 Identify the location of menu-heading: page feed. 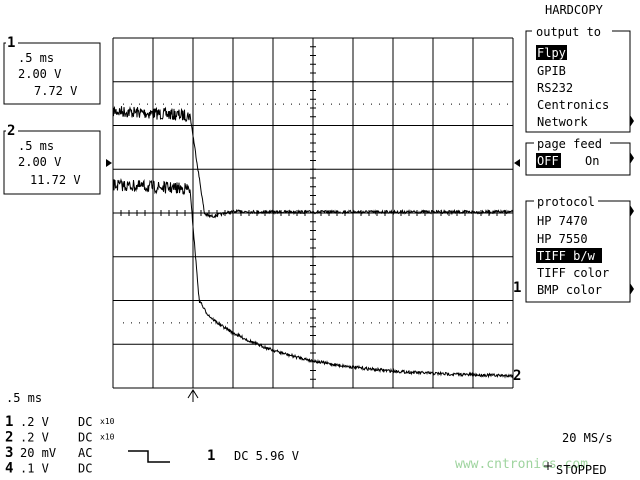
(569, 144).